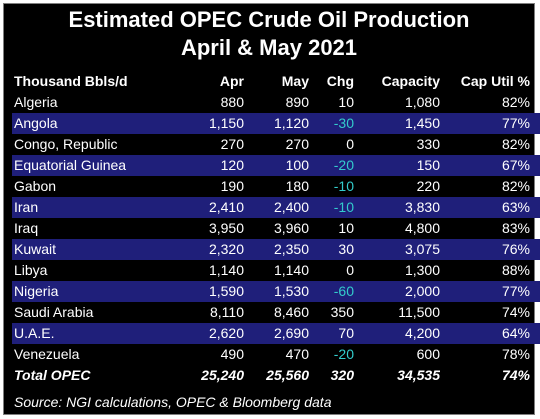 This screenshot has width=540, height=419. What do you see at coordinates (287, 375) in the screenshot?
I see `total-cell-may: 25,560` at bounding box center [287, 375].